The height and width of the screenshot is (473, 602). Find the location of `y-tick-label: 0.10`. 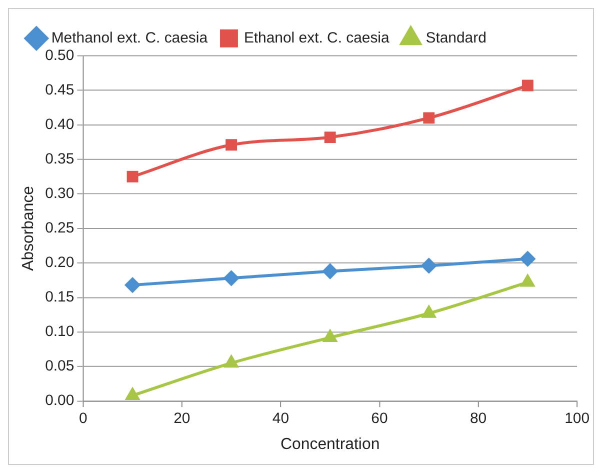

y-tick-label: 0.10 is located at coordinates (59, 331).